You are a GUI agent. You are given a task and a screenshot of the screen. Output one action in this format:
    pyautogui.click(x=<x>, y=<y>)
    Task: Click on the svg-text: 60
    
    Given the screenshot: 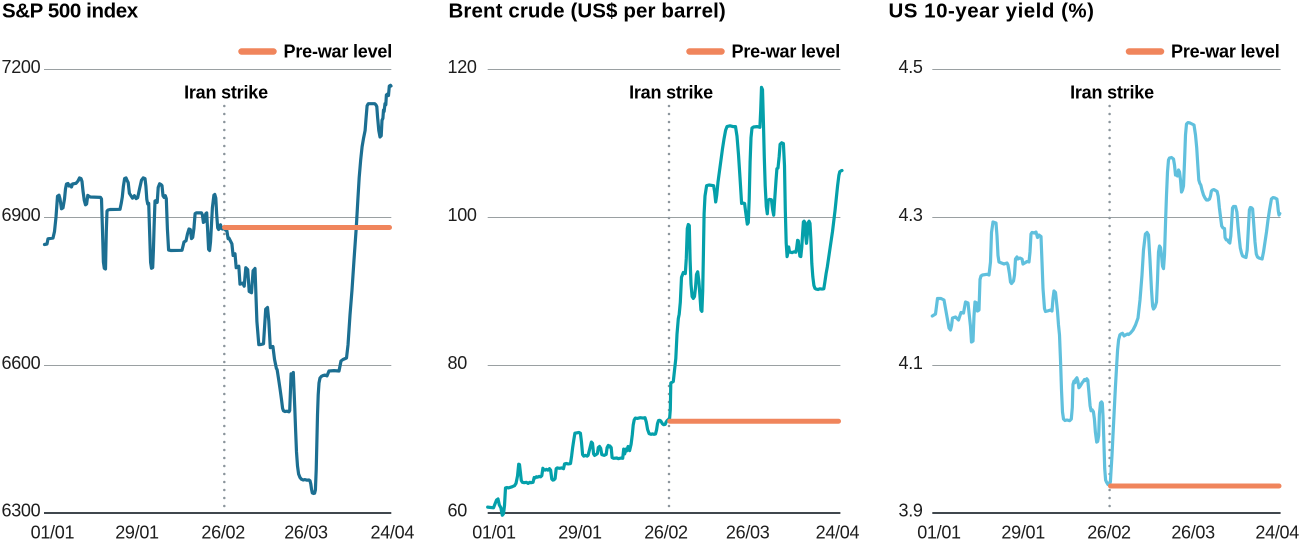 What is the action you would take?
    pyautogui.click(x=458, y=511)
    